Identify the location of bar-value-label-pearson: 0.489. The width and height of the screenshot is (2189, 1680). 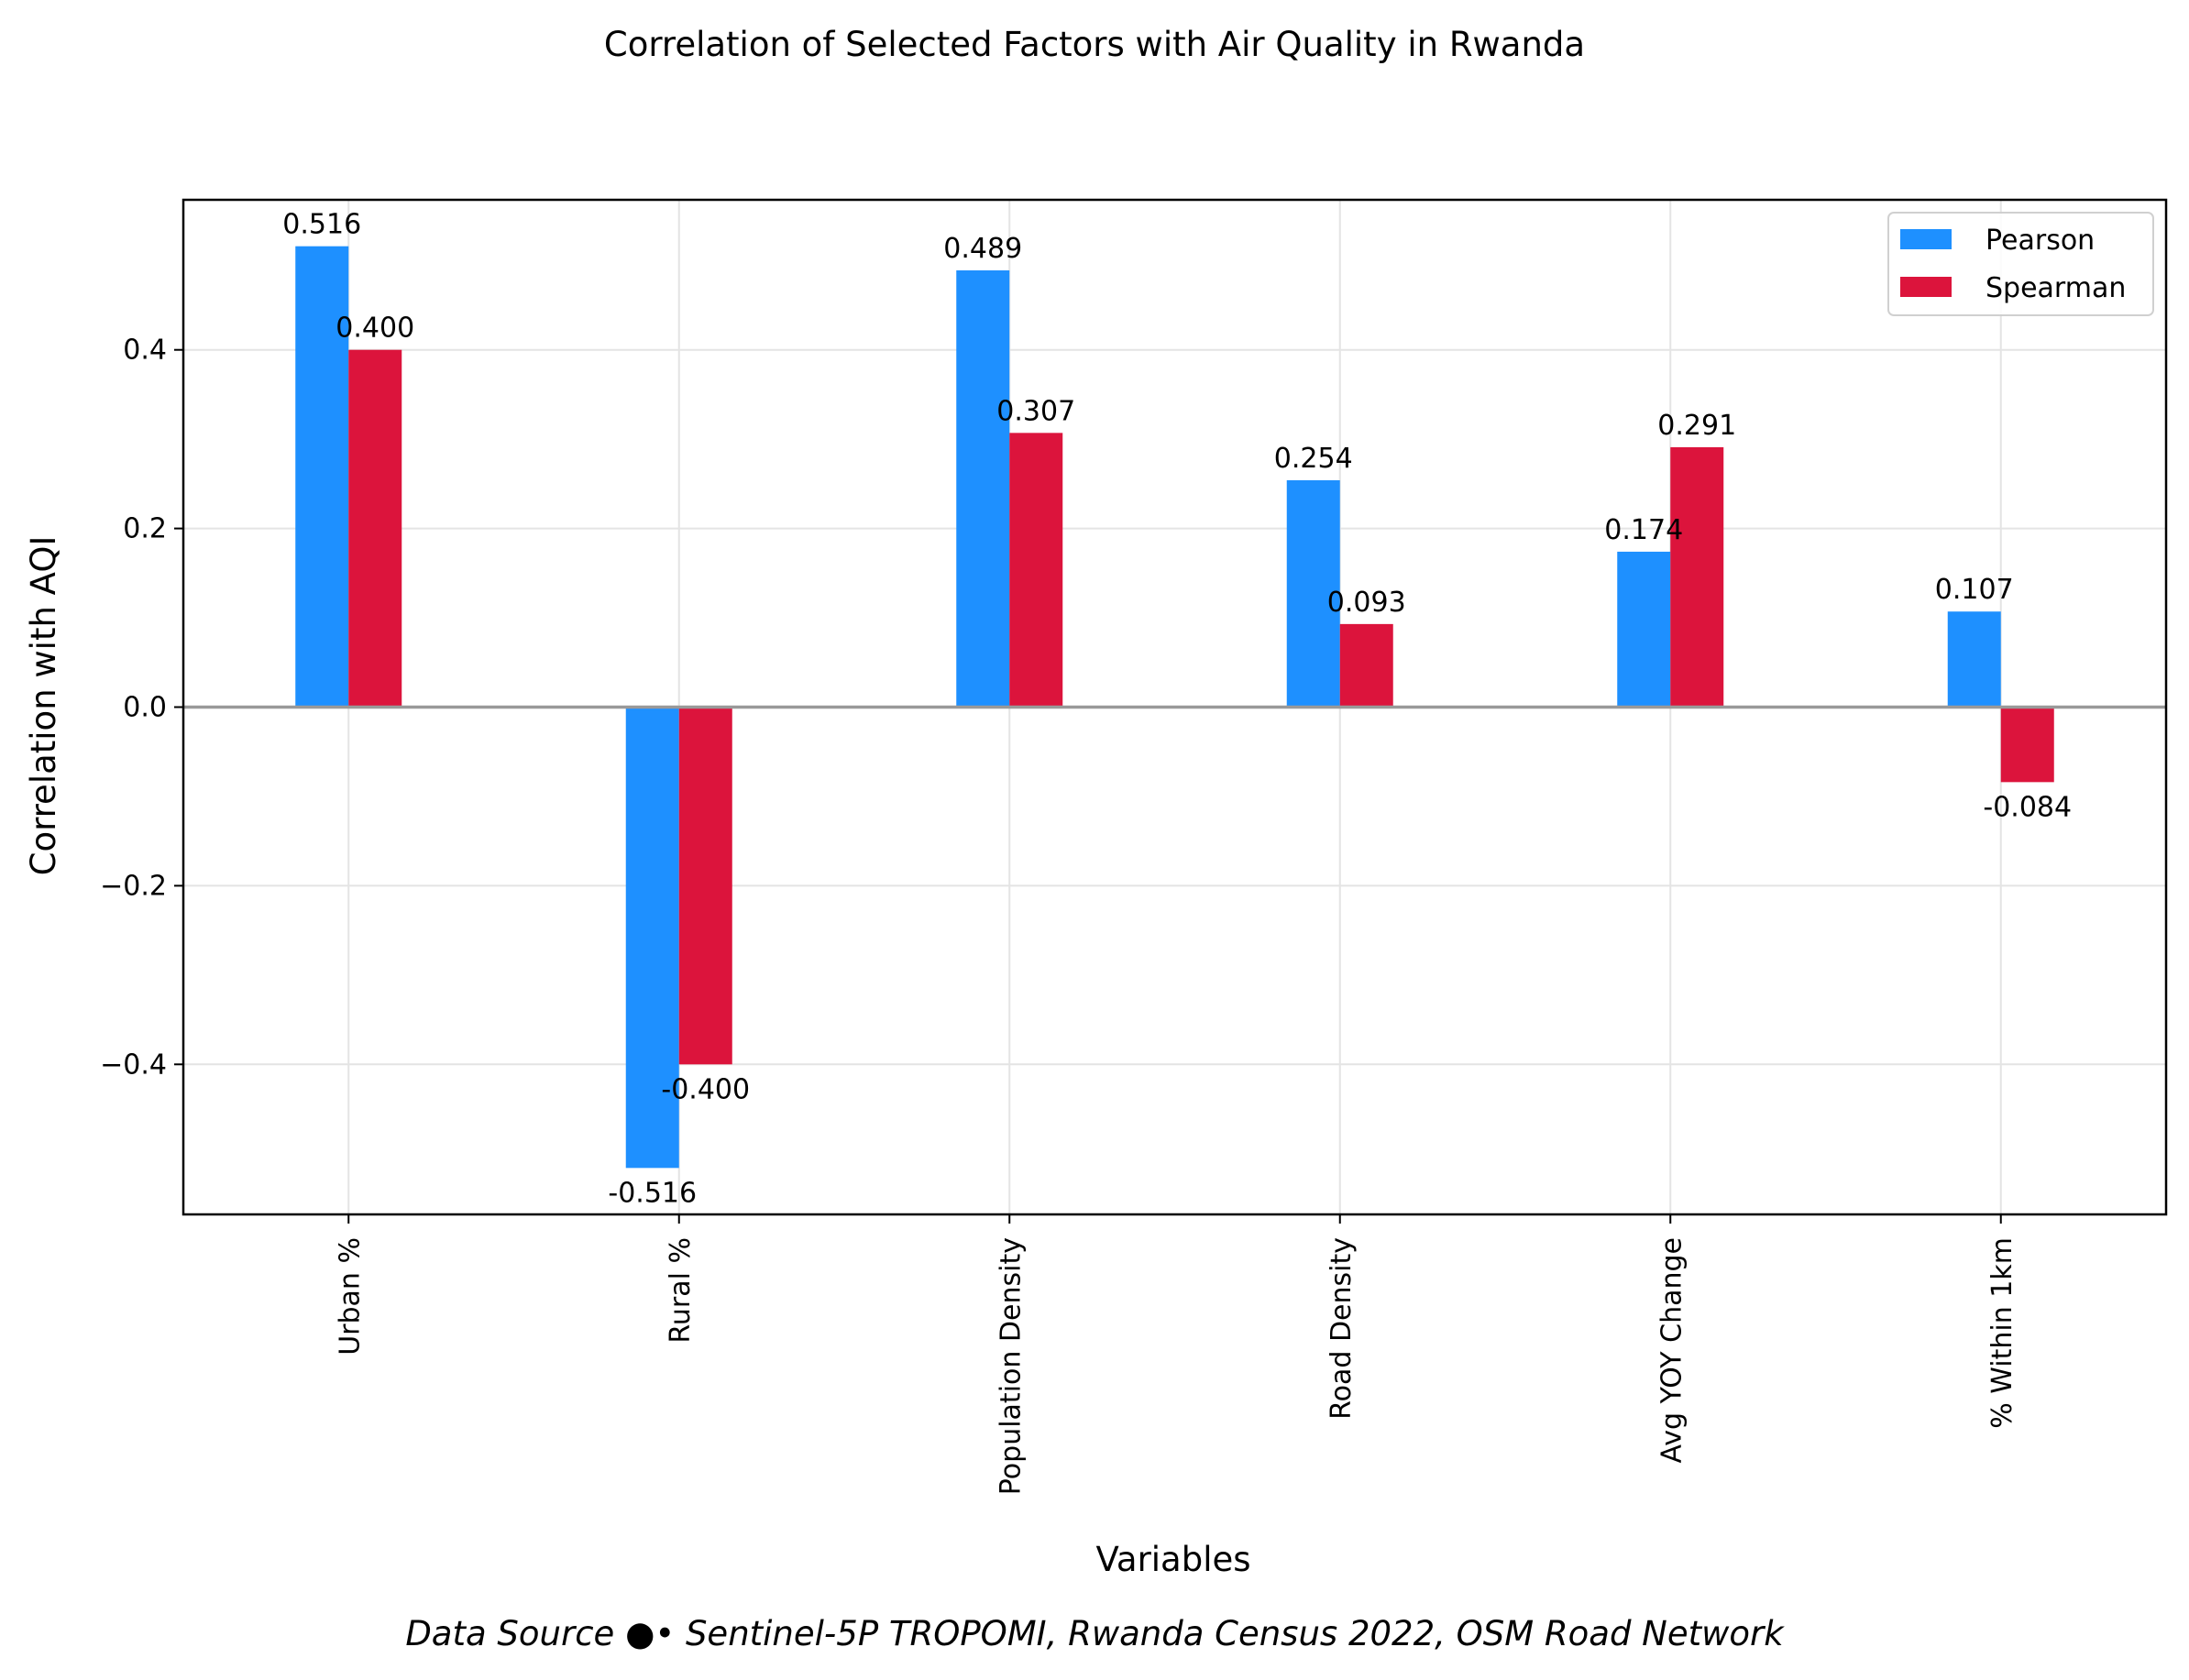
(982, 249).